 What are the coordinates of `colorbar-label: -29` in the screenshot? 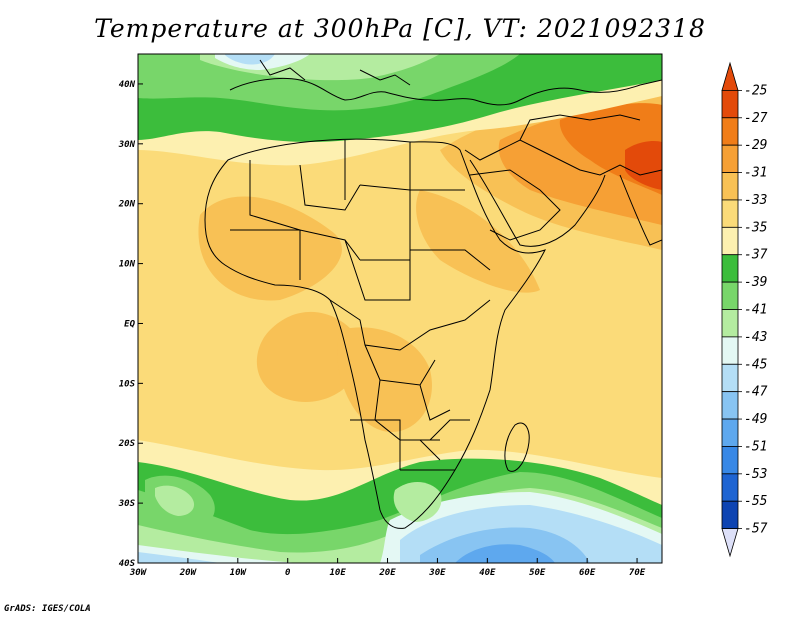 It's located at (755, 145).